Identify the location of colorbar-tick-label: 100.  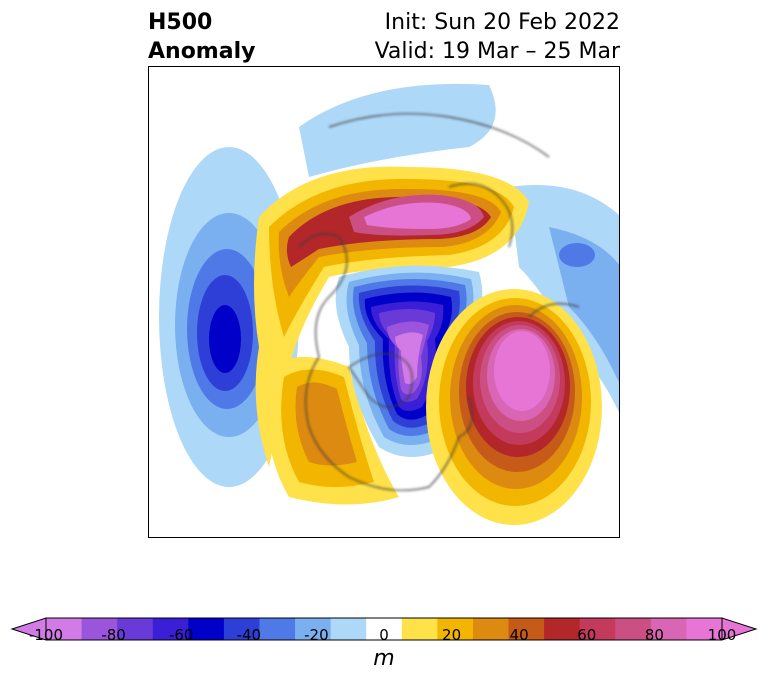
(722, 635).